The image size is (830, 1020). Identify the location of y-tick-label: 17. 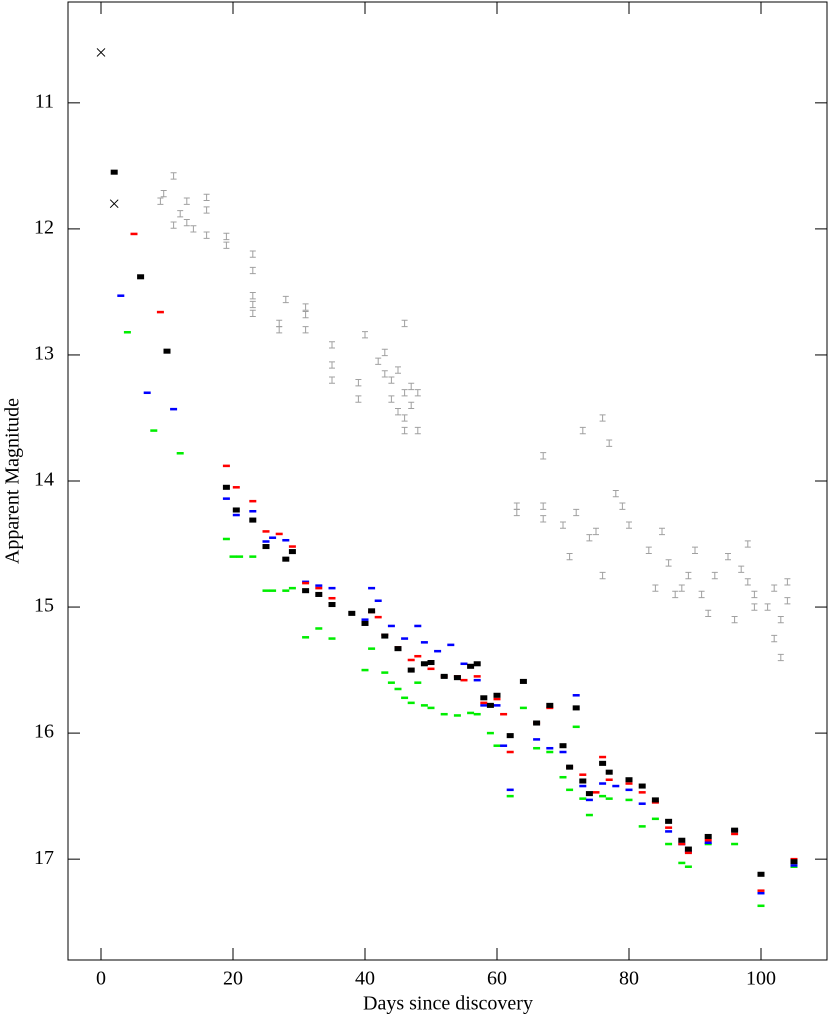
(44, 858).